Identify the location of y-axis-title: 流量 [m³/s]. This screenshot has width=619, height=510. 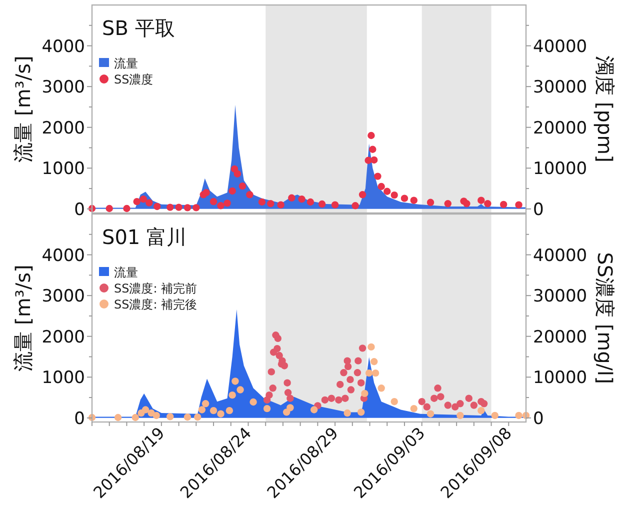
(23, 109).